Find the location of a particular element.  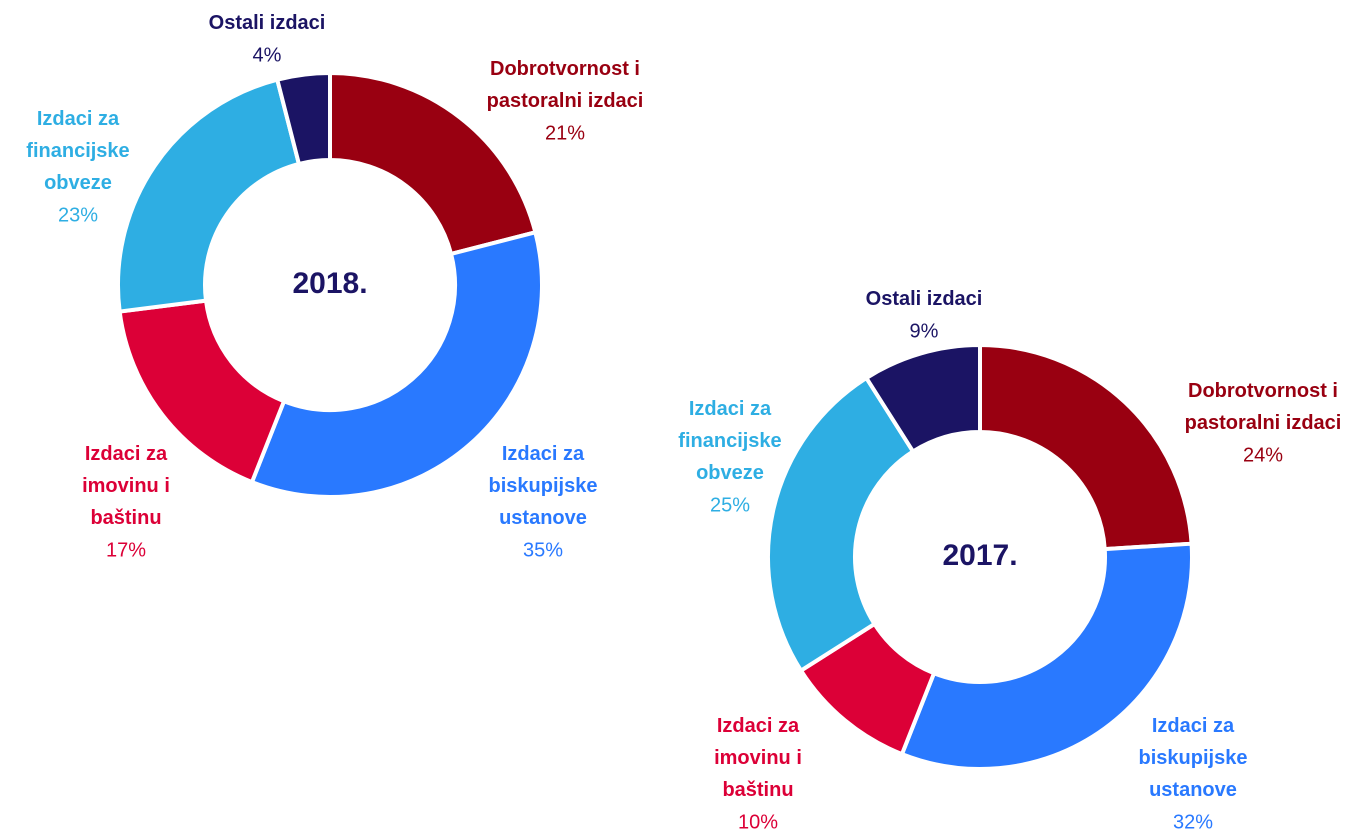

value-label: 10% is located at coordinates (758, 821).